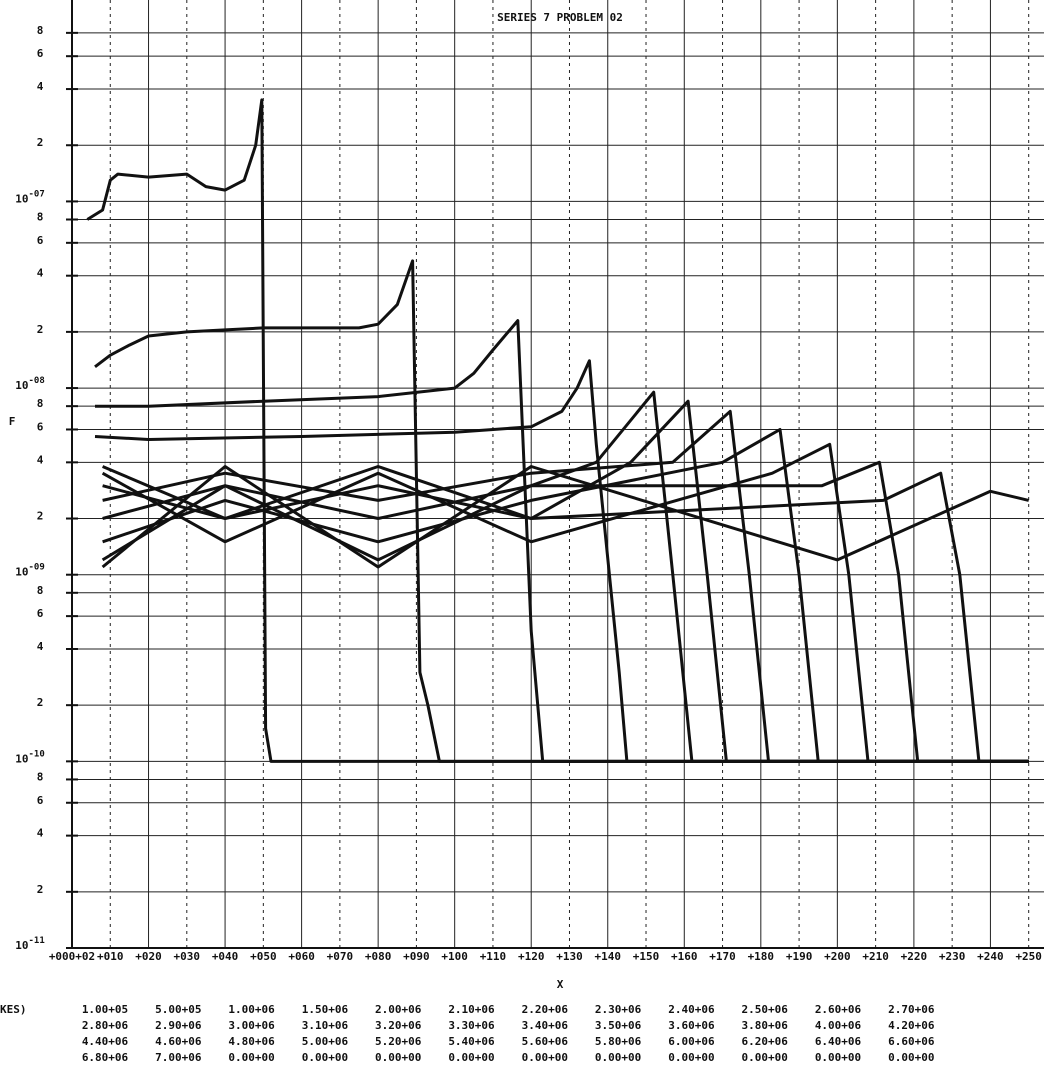 The image size is (1044, 1067). Describe the element at coordinates (251, 1025) in the screenshot. I see `time-value: 3.00+06` at that location.